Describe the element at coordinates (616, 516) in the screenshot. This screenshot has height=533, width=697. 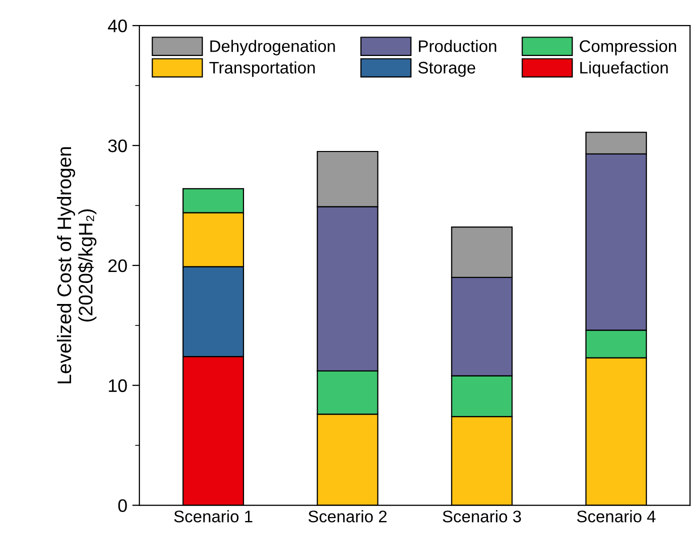
I see `x-tick-label: Scenario 4` at that location.